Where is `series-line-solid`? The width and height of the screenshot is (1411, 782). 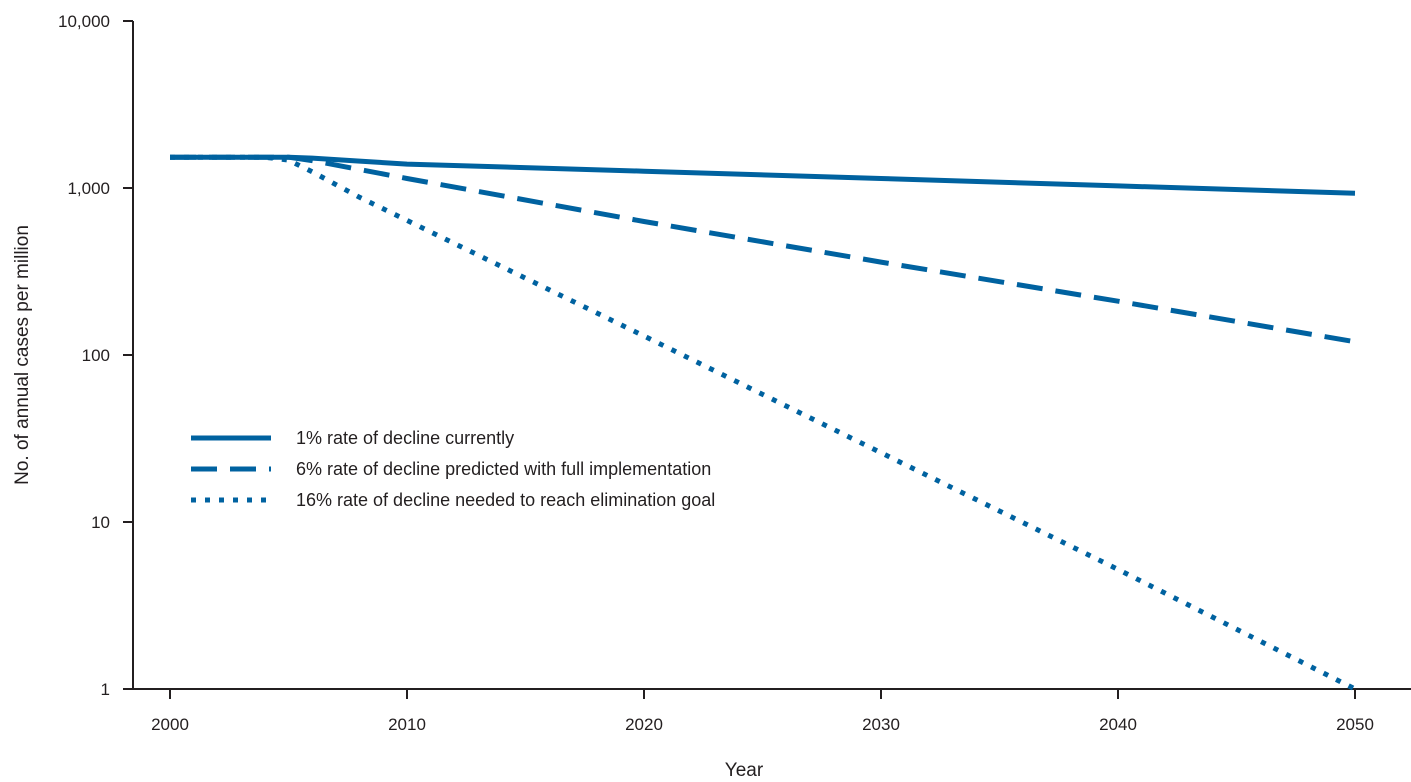 series-line-solid is located at coordinates (763, 175).